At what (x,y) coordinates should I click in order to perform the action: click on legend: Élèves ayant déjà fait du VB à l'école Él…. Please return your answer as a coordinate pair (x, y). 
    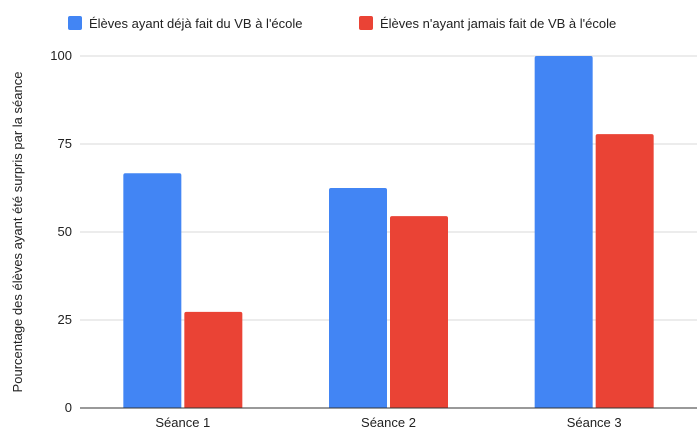
    Looking at the image, I should click on (342, 23).